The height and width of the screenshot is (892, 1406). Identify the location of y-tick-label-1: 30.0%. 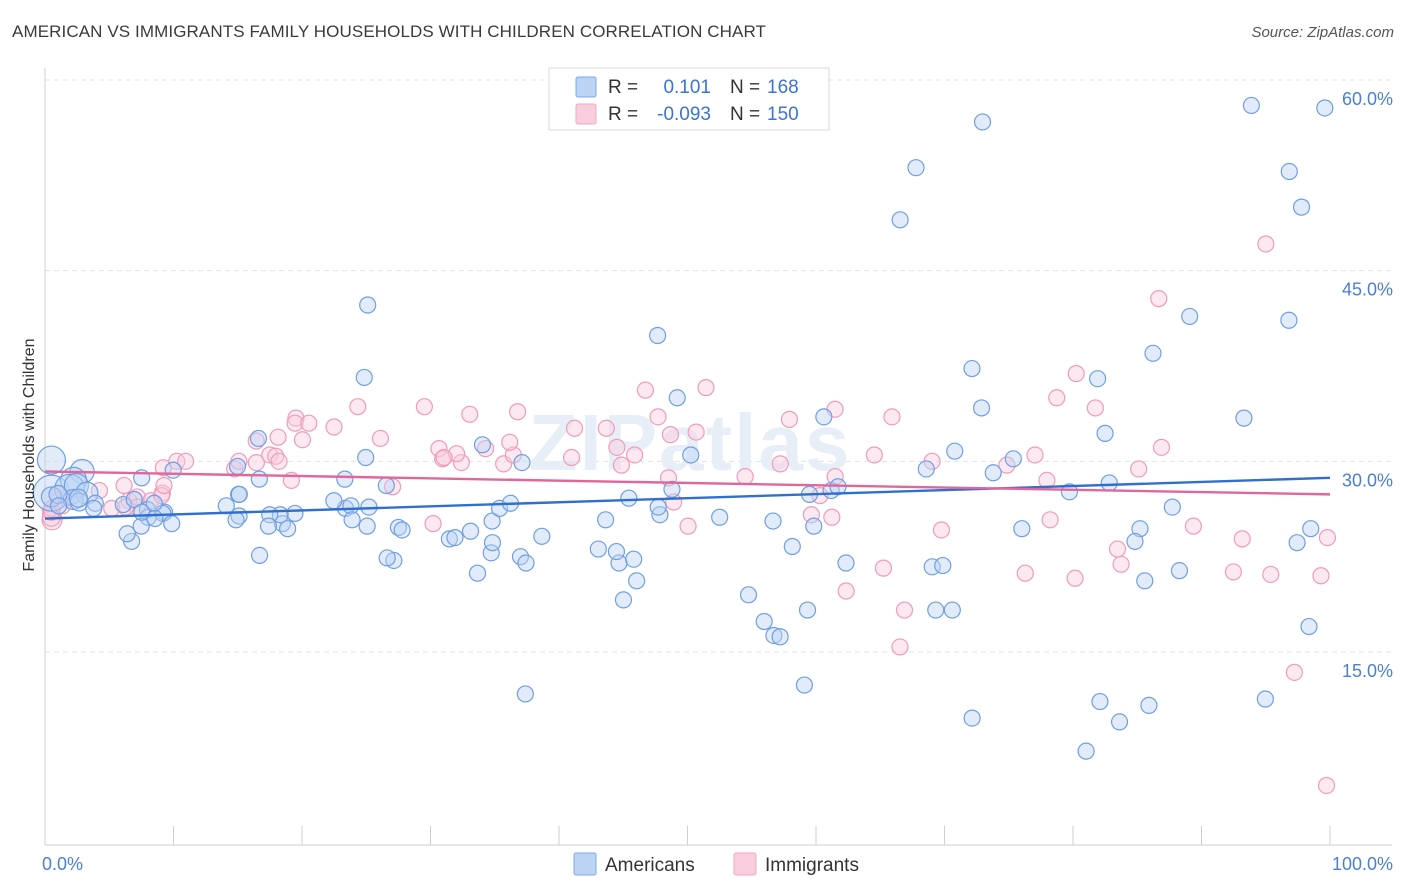
(1367, 480).